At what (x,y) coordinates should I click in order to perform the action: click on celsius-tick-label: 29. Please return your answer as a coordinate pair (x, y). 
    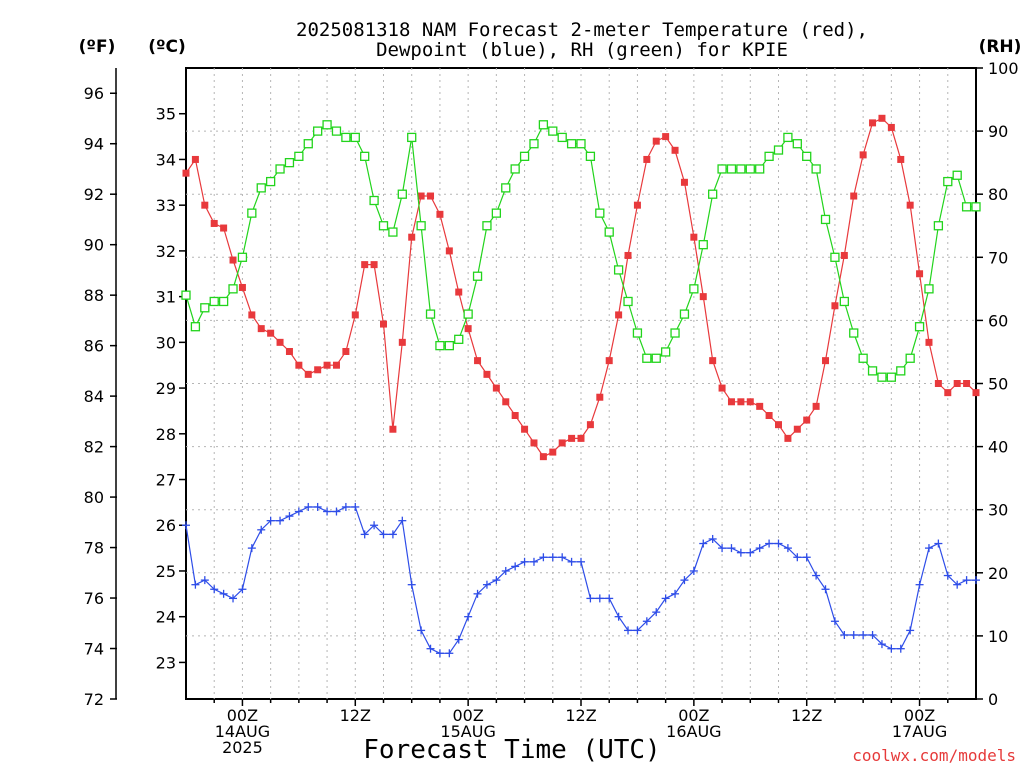
    Looking at the image, I should click on (166, 388).